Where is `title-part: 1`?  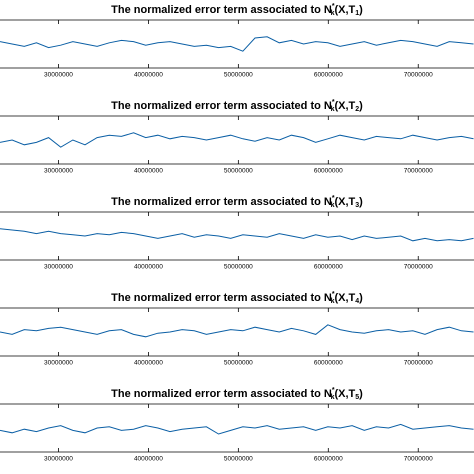
title-part: 1 is located at coordinates (357, 13).